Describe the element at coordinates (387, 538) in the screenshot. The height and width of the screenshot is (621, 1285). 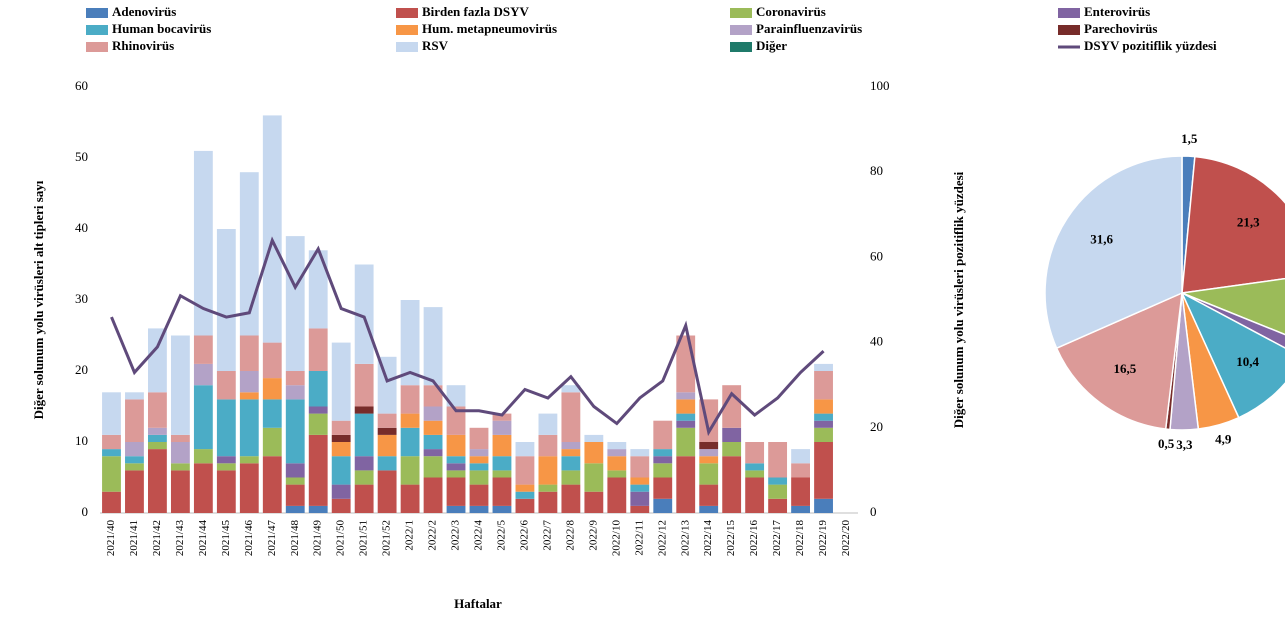
I see `x-tick-label: 2021/52` at that location.